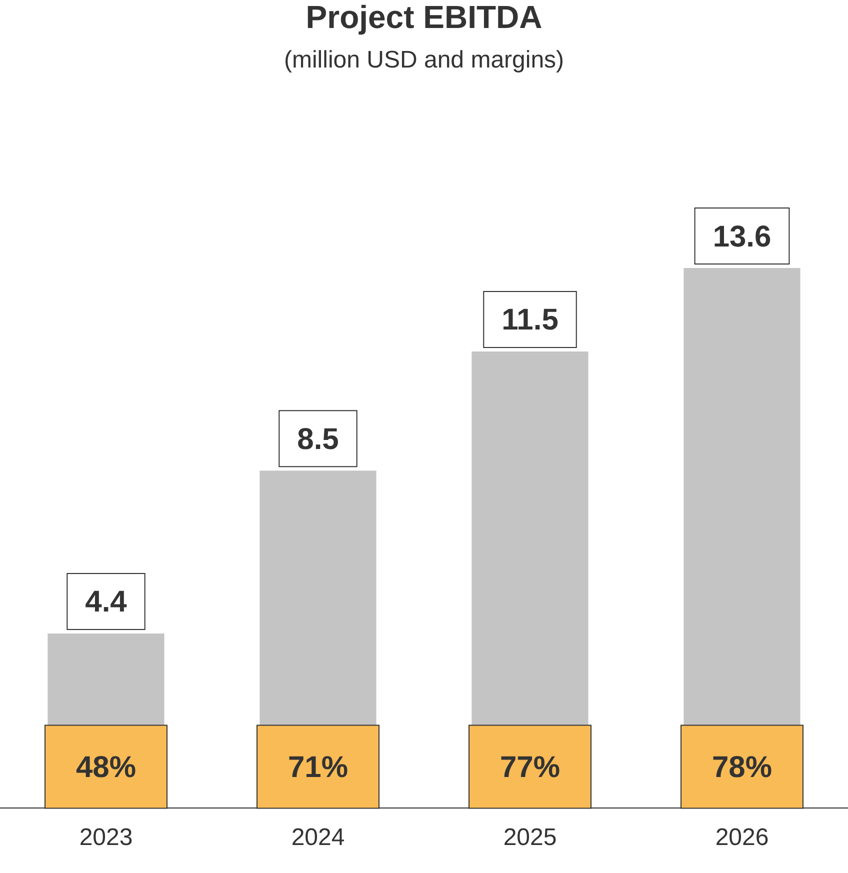 This screenshot has height=873, width=848. What do you see at coordinates (318, 767) in the screenshot?
I see `annotation: 71%` at bounding box center [318, 767].